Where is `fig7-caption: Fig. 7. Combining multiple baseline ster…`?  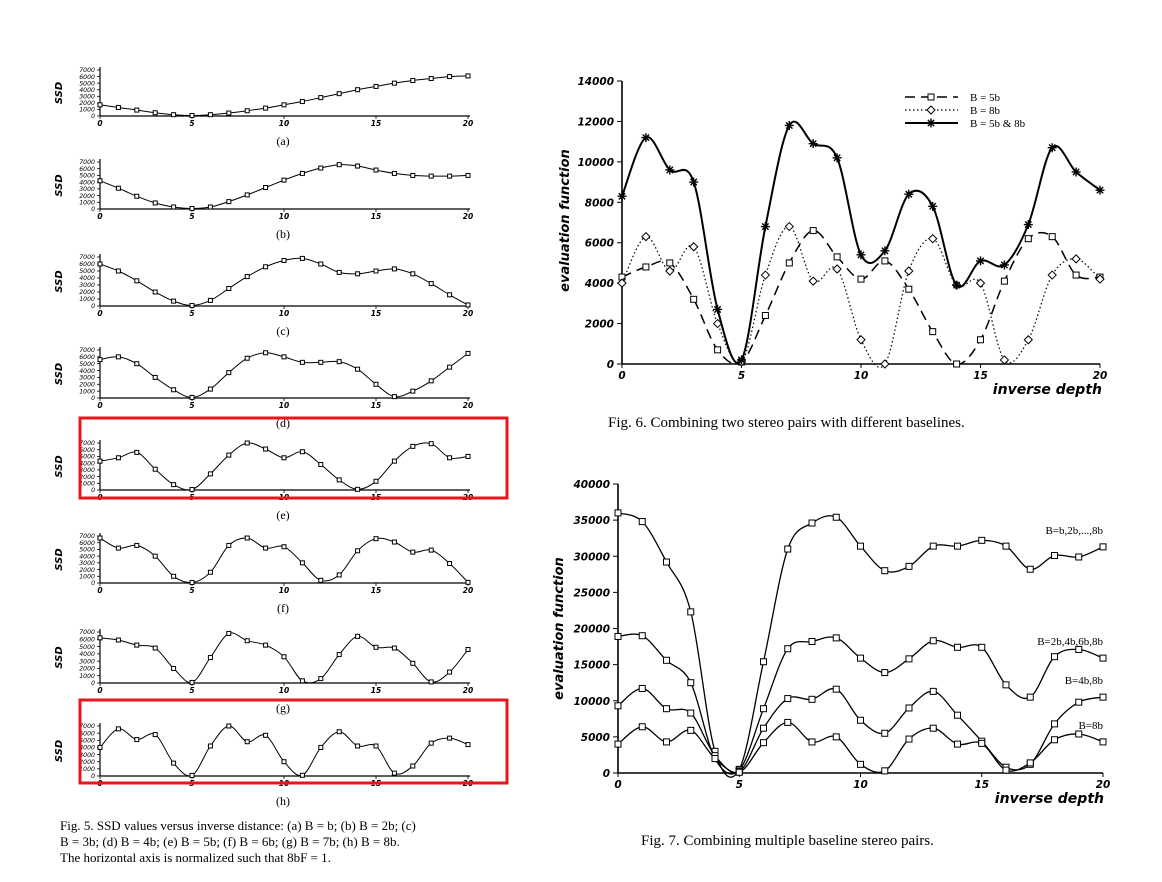 fig7-caption: Fig. 7. Combining multiple baseline ster… is located at coordinates (787, 841).